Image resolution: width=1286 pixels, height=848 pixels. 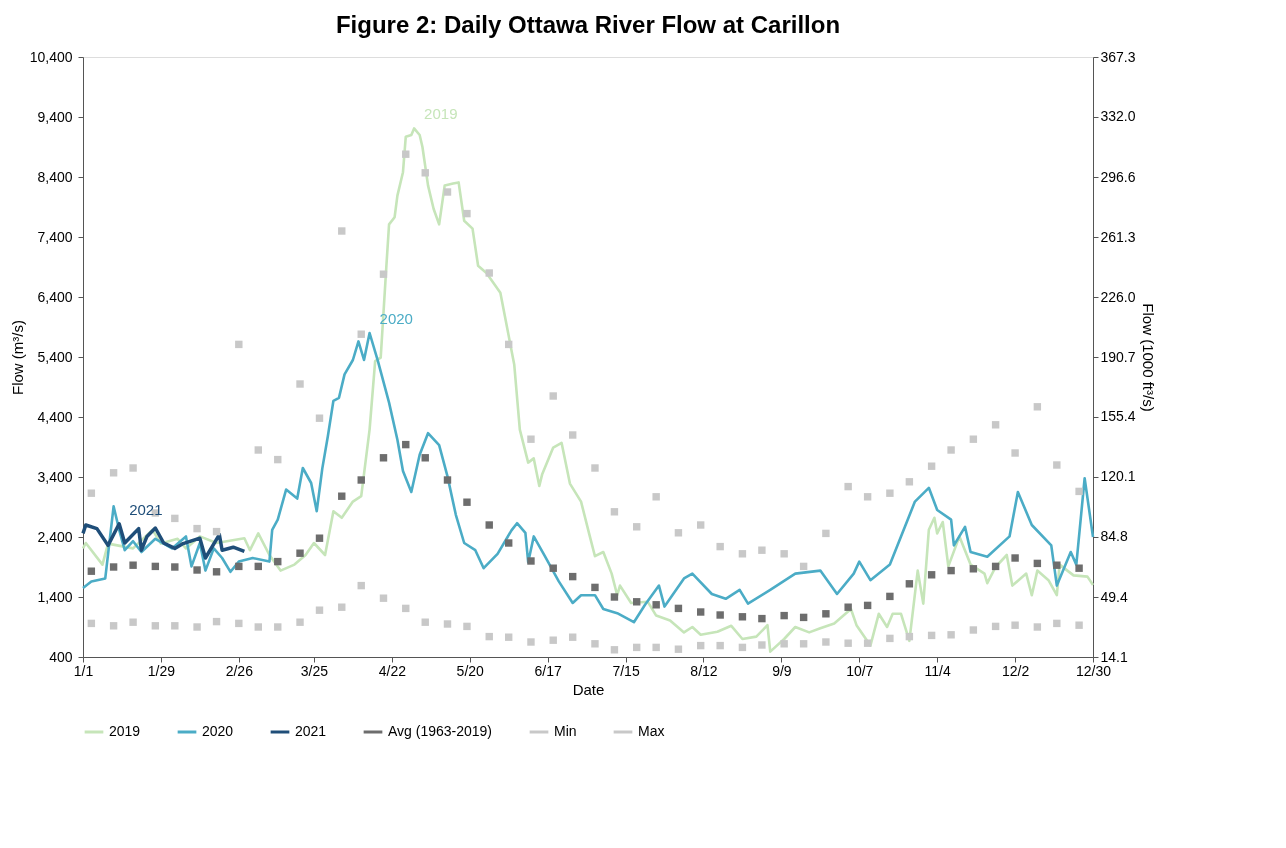 What do you see at coordinates (17, 357) in the screenshot?
I see `y-axis-title: Flow (m³/s)` at bounding box center [17, 357].